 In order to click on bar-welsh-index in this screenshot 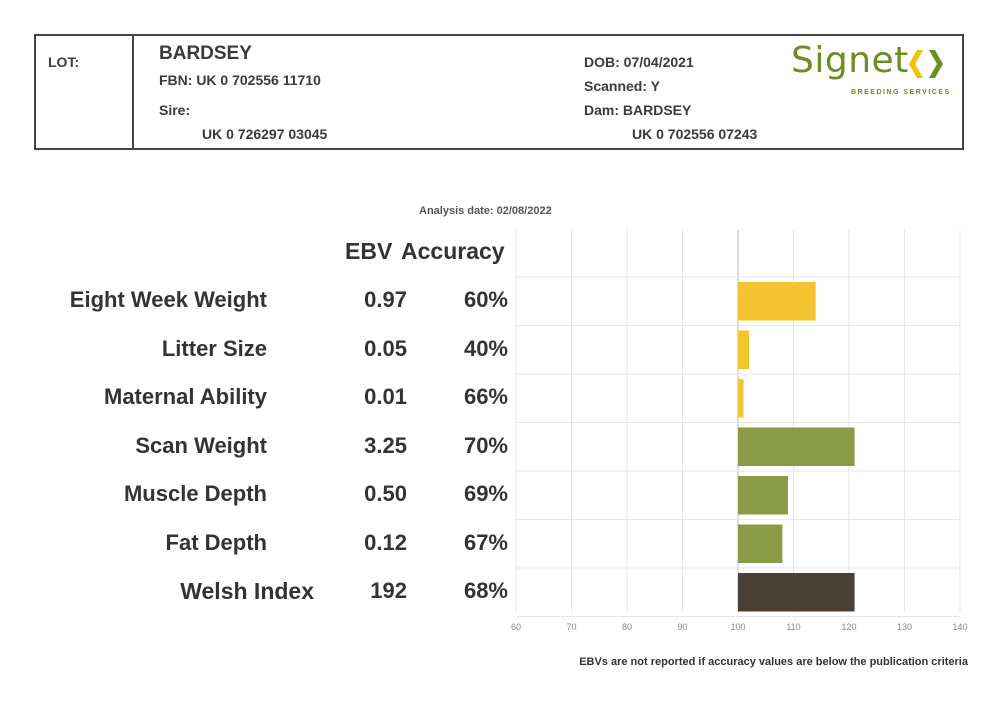, I will do `click(796, 592)`.